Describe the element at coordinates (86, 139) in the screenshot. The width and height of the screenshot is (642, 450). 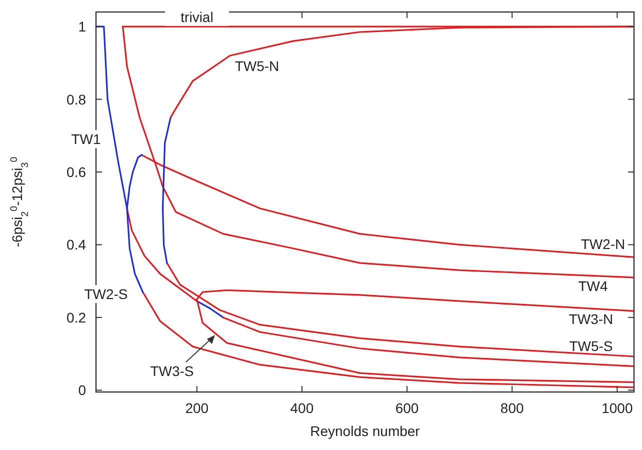
I see `annotation: TW1` at that location.